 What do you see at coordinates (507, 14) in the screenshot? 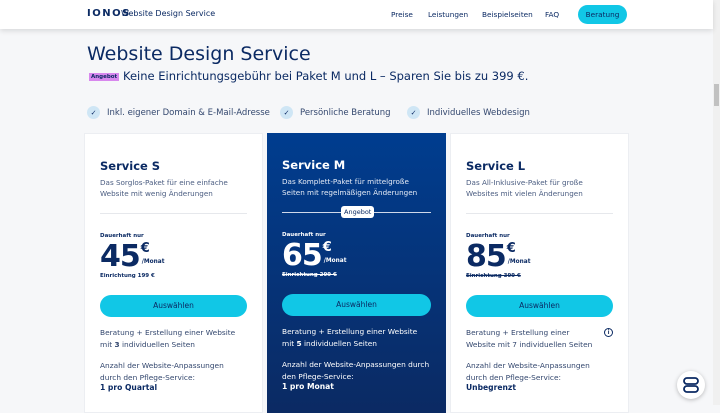
I see `nav-beispielseiten: Beispielseiten` at bounding box center [507, 14].